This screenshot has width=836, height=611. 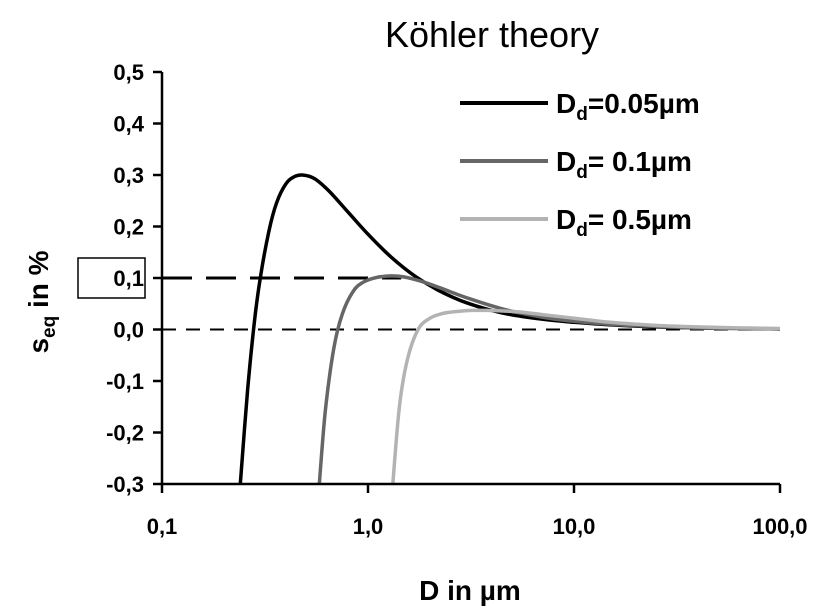 I want to click on legend: Dd=0.05µm Dd= 0.1µm Dd= 0.5µm, so click(x=580, y=164).